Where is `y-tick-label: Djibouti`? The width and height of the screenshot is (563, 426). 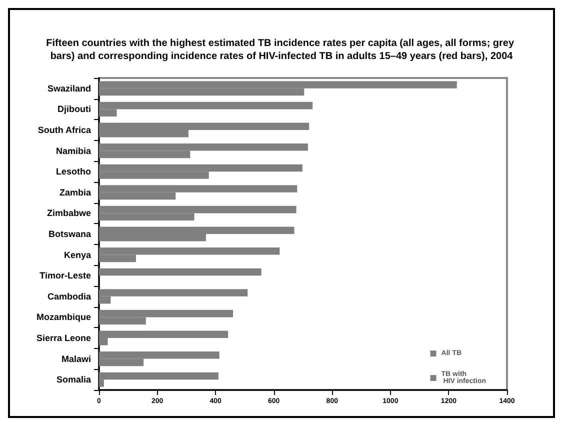
y-tick-label: Djibouti is located at coordinates (74, 109).